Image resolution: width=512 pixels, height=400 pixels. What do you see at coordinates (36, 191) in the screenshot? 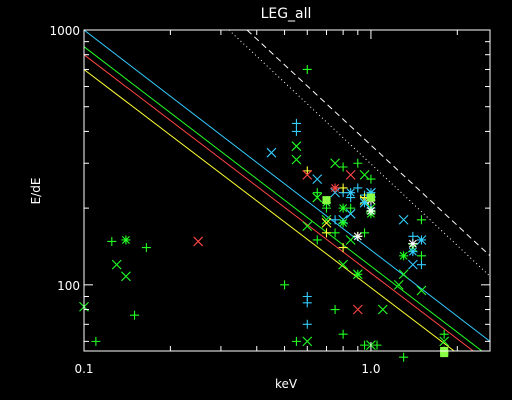
I see `y-axis-label: E/dE` at bounding box center [36, 191].